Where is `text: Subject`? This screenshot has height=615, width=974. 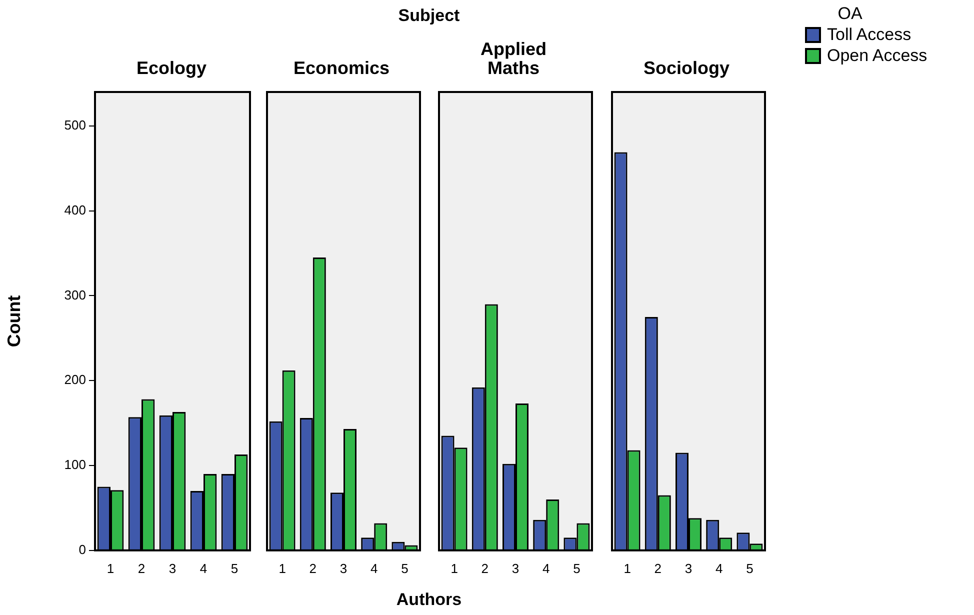
text: Subject is located at coordinates (429, 16).